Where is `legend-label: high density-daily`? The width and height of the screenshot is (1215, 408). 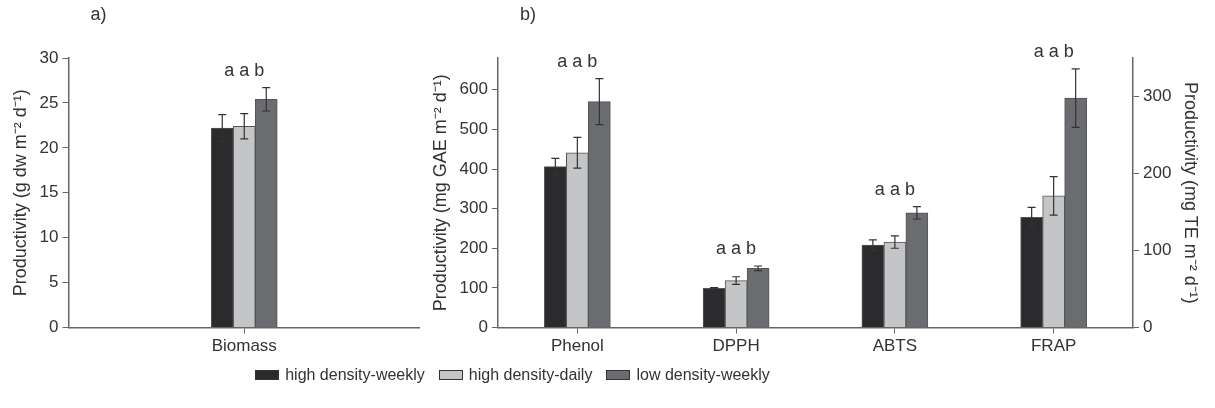
legend-label: high density-daily is located at coordinates (530, 375).